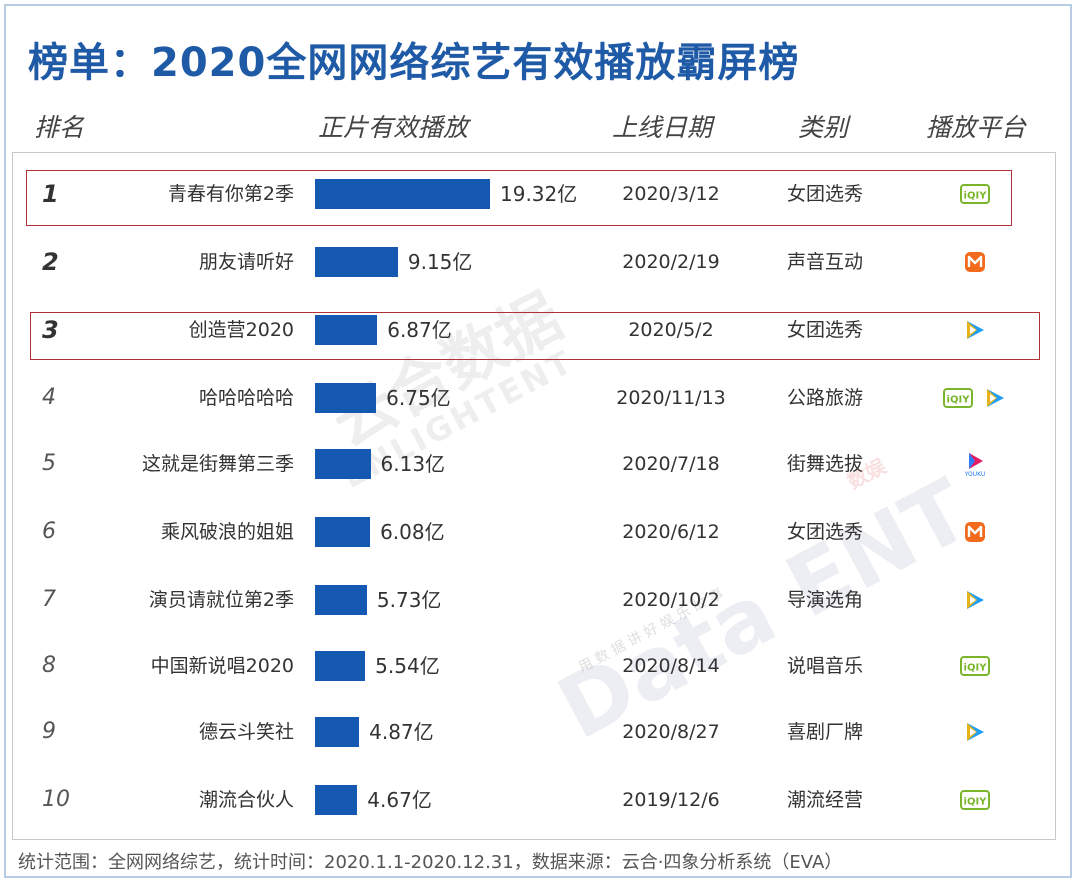  What do you see at coordinates (671, 330) in the screenshot?
I see `launch-date: 2020/5/2` at bounding box center [671, 330].